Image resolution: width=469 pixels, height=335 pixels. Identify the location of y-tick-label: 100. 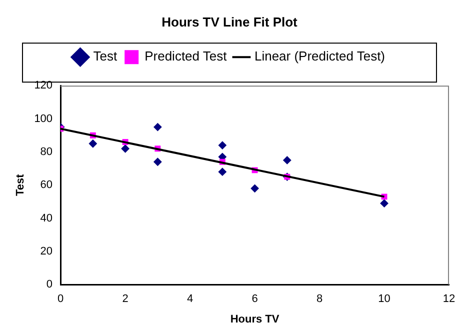
(43, 118).